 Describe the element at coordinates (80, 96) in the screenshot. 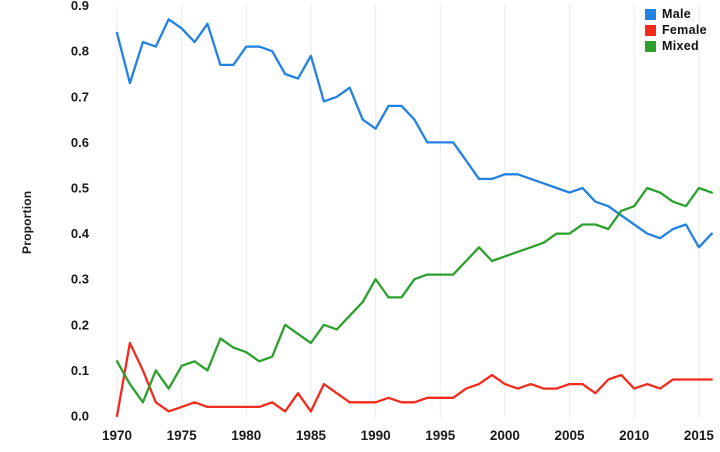

I see `y-tick-label: 0.7` at that location.